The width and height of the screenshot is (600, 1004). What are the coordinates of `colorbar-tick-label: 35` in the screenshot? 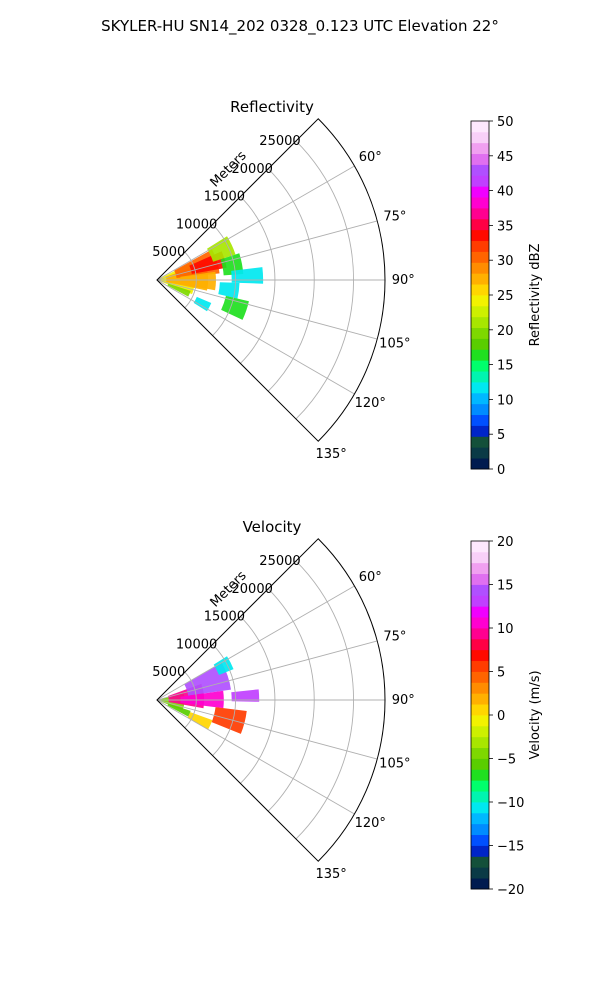 It's located at (505, 226).